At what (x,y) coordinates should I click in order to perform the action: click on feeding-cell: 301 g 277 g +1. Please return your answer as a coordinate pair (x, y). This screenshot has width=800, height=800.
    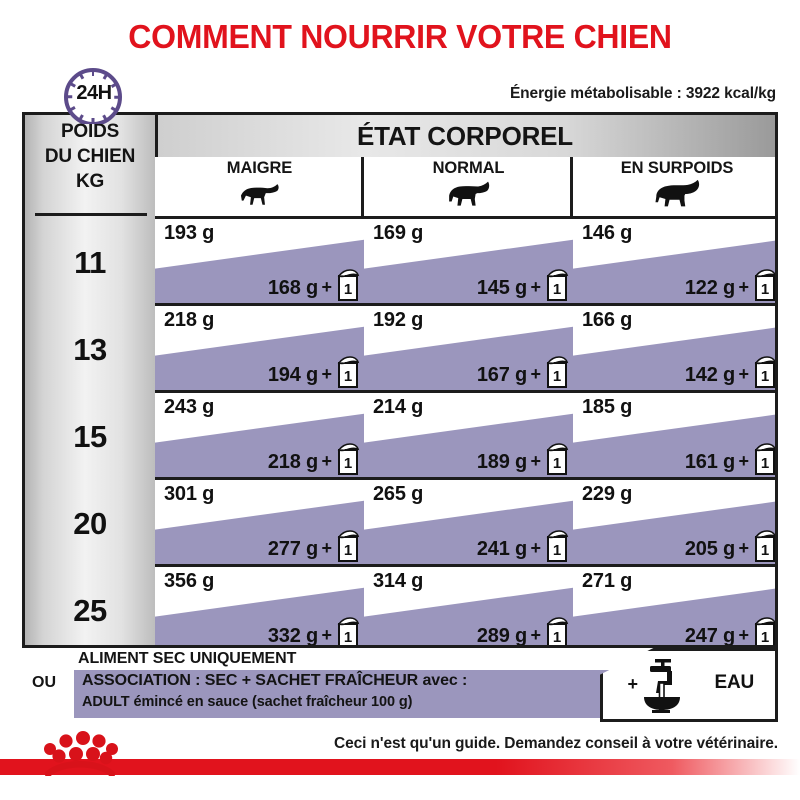
    Looking at the image, I should click on (259, 523).